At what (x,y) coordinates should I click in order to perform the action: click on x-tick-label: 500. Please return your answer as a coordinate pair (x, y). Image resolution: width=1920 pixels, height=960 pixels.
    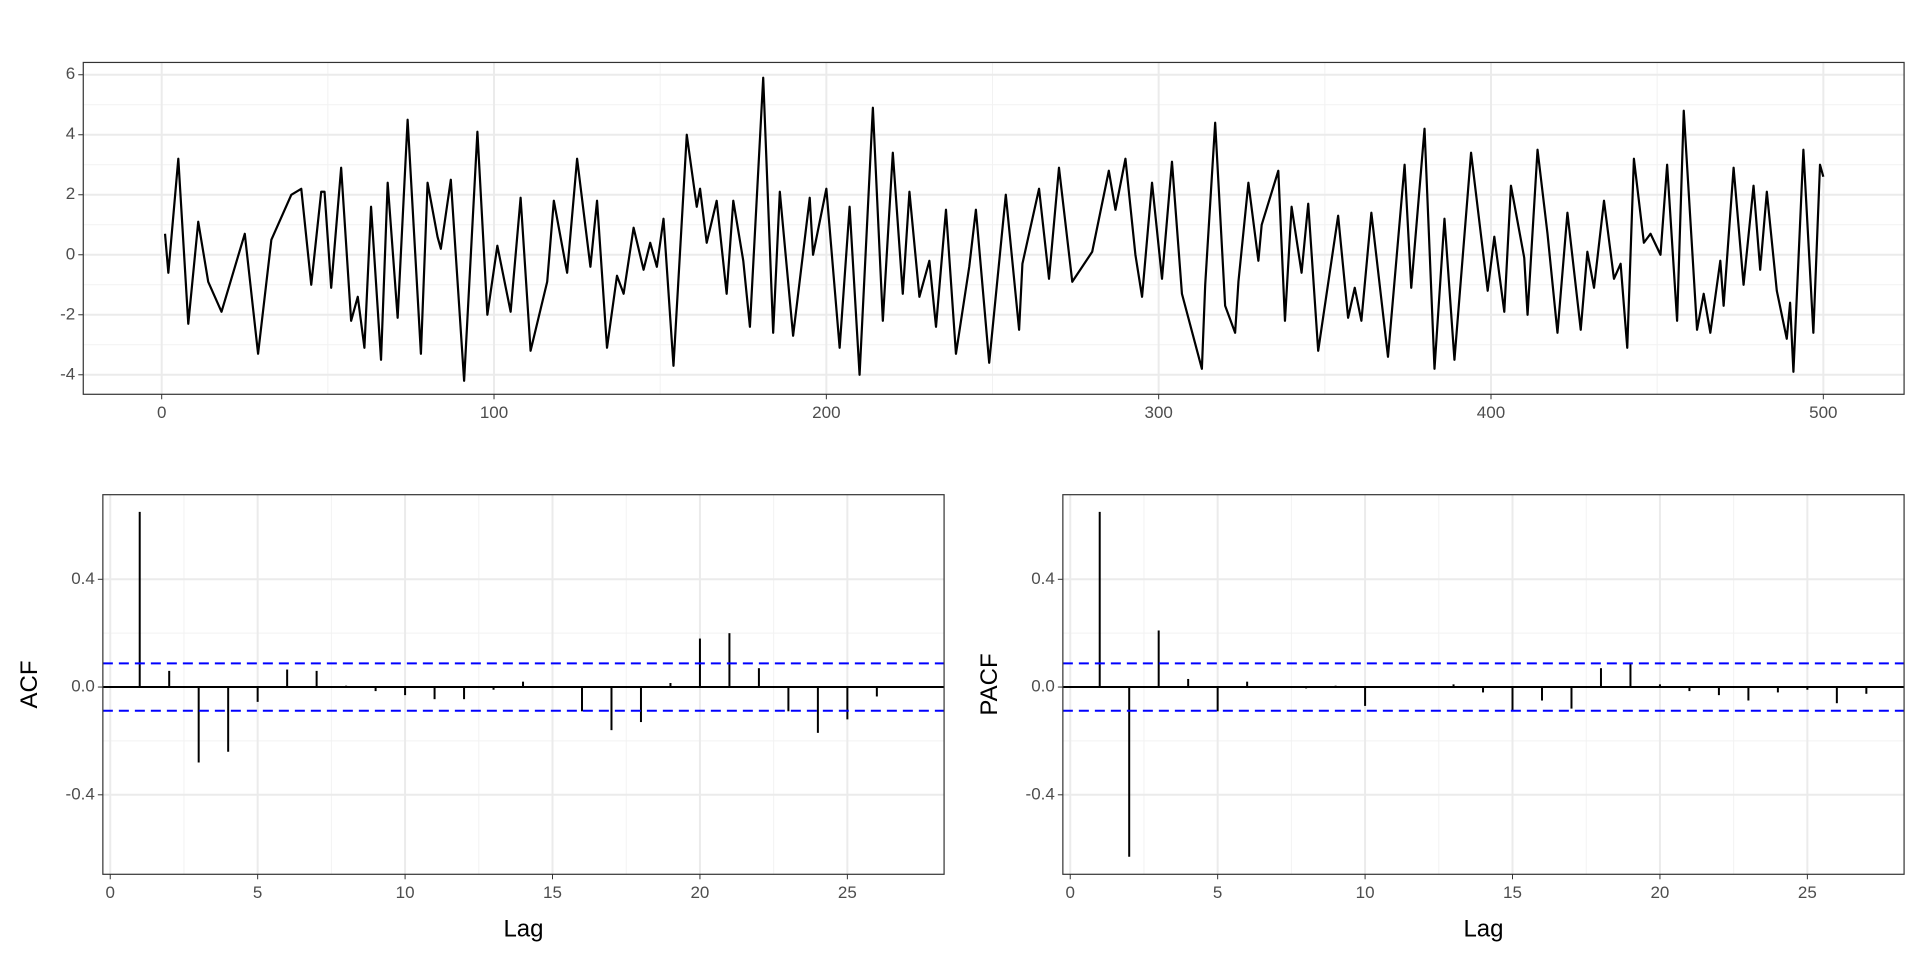
    Looking at the image, I should click on (1823, 412).